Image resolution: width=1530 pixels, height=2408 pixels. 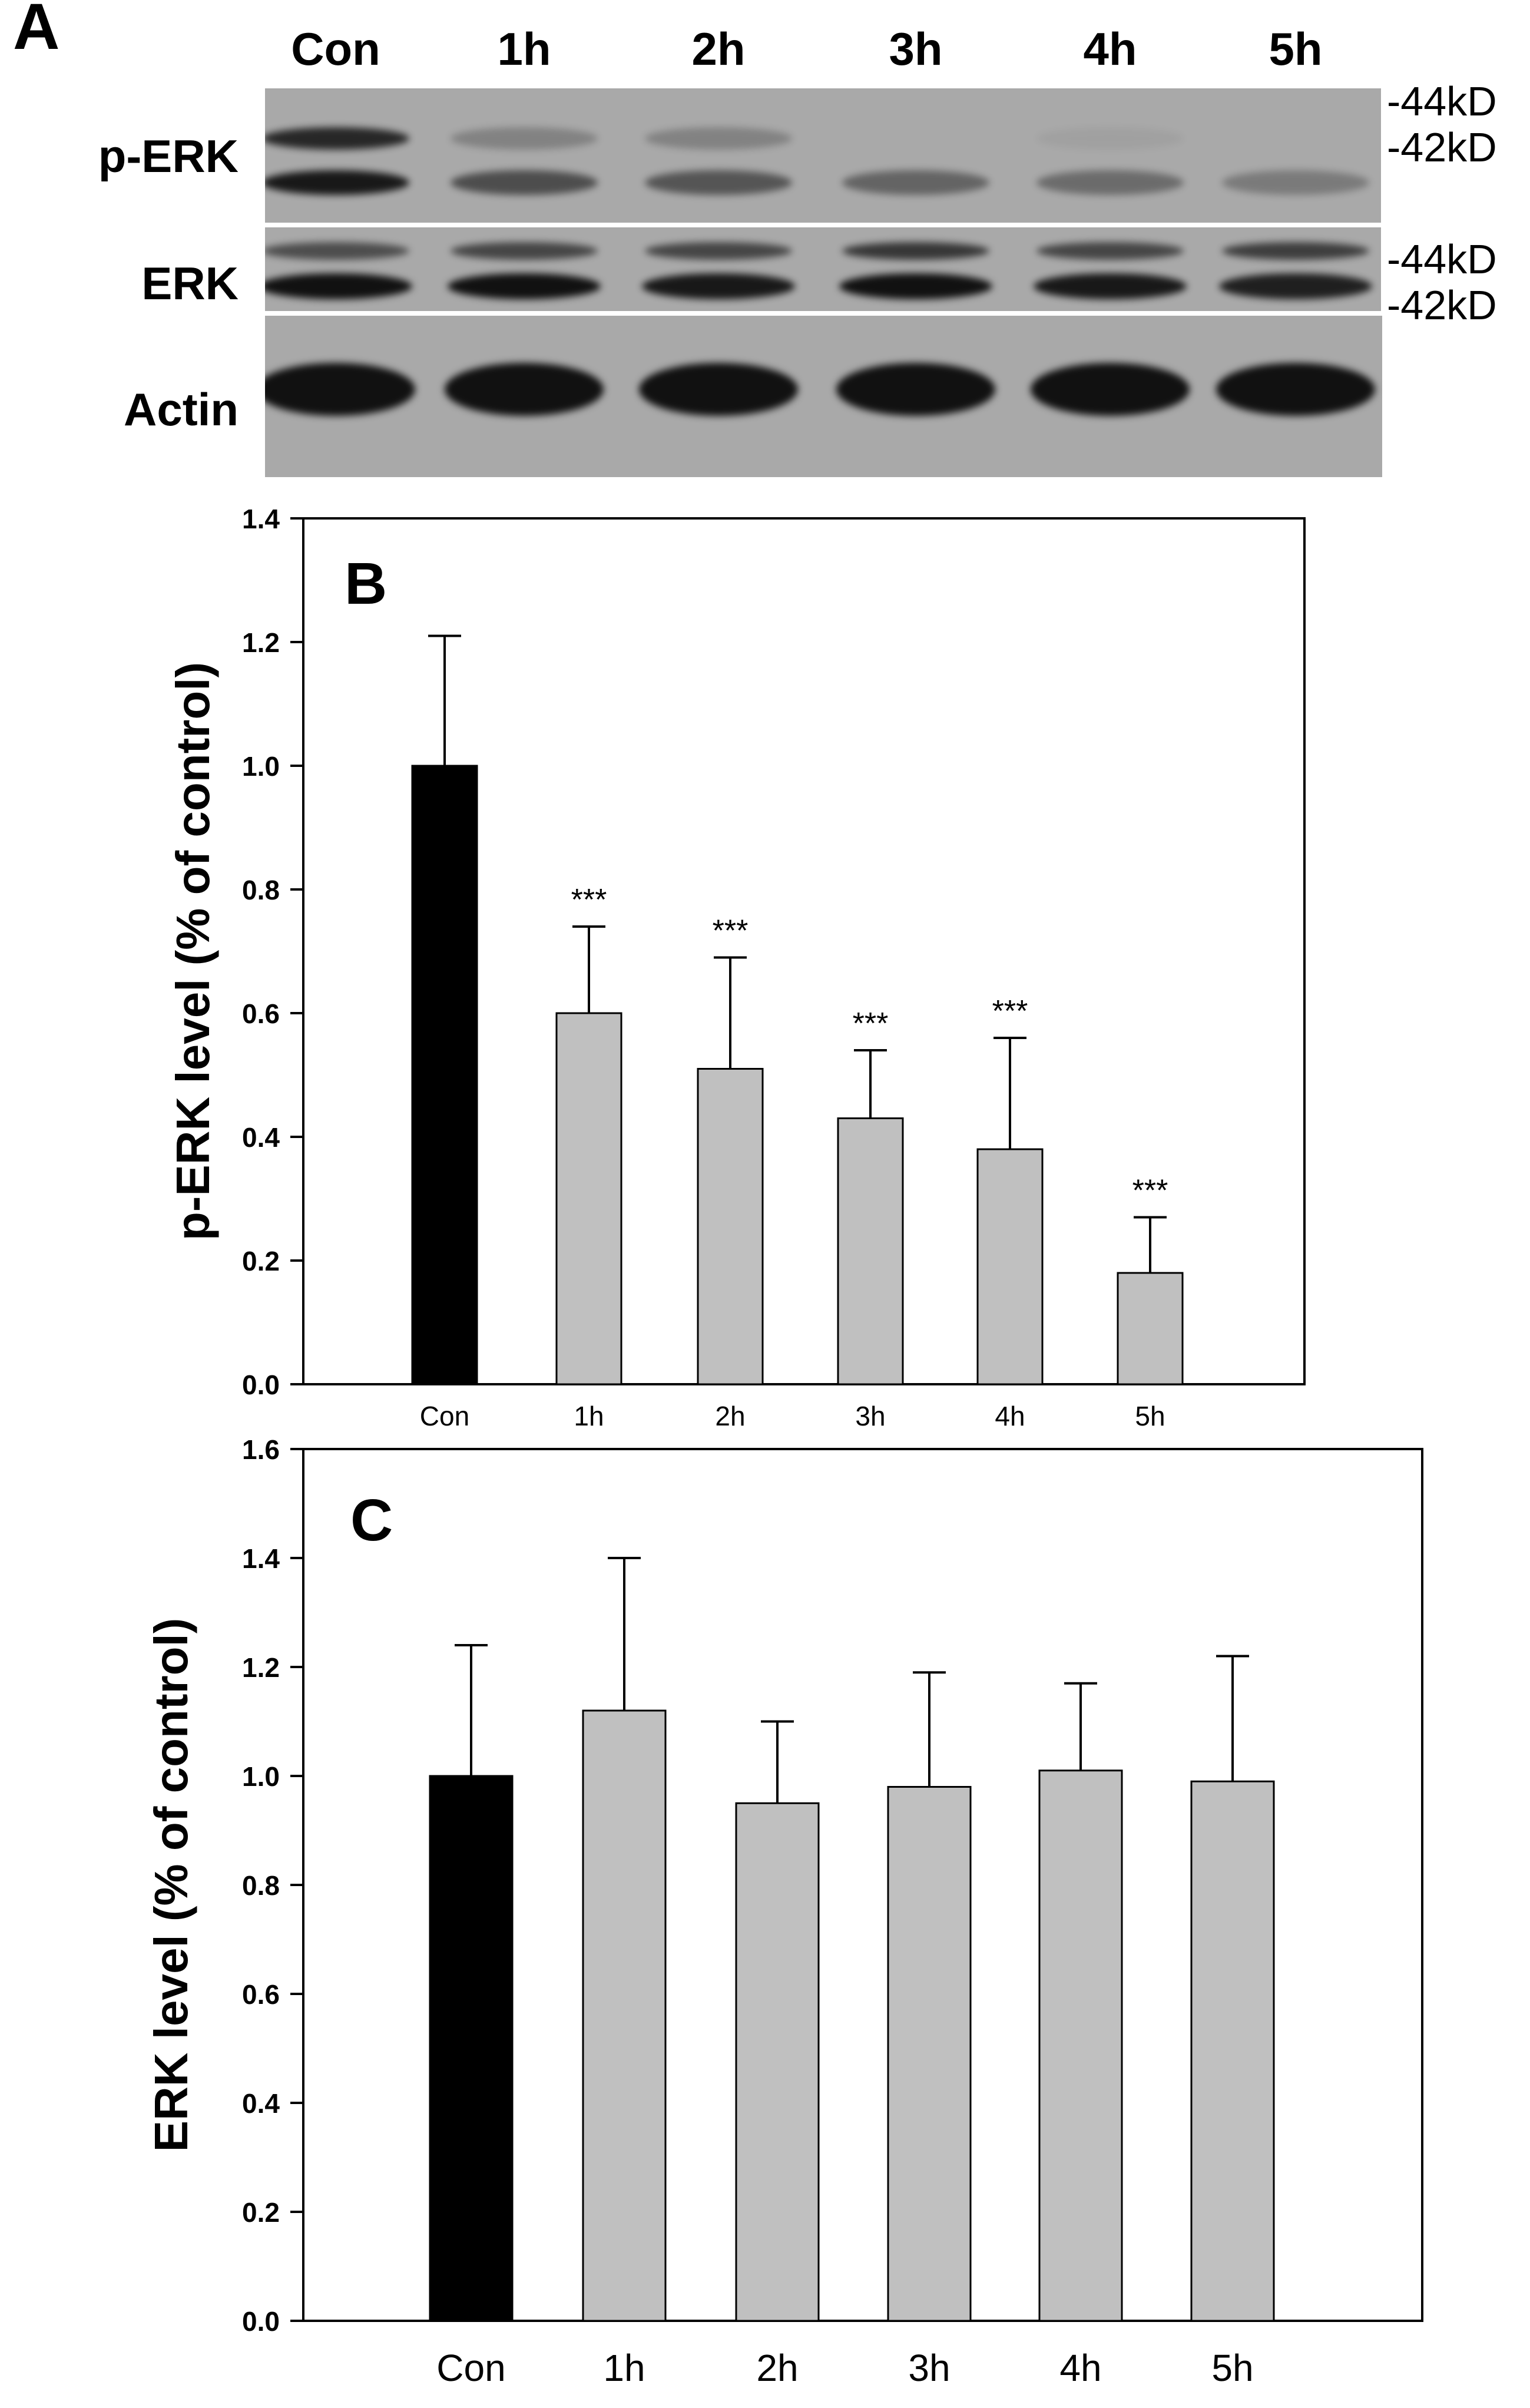 I want to click on lane-label-5h: 5h, so click(x=1296, y=49).